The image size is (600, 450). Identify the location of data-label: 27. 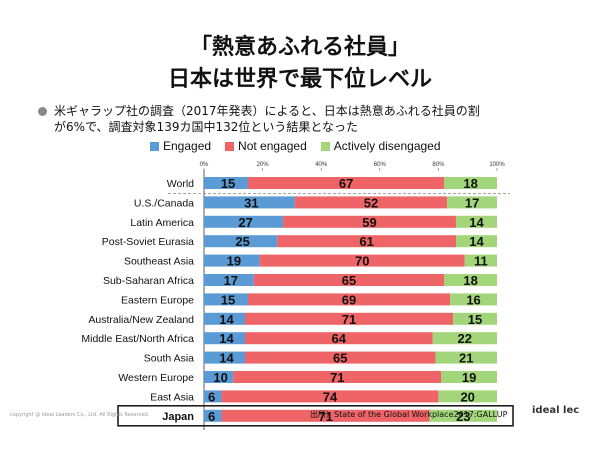
(245, 222).